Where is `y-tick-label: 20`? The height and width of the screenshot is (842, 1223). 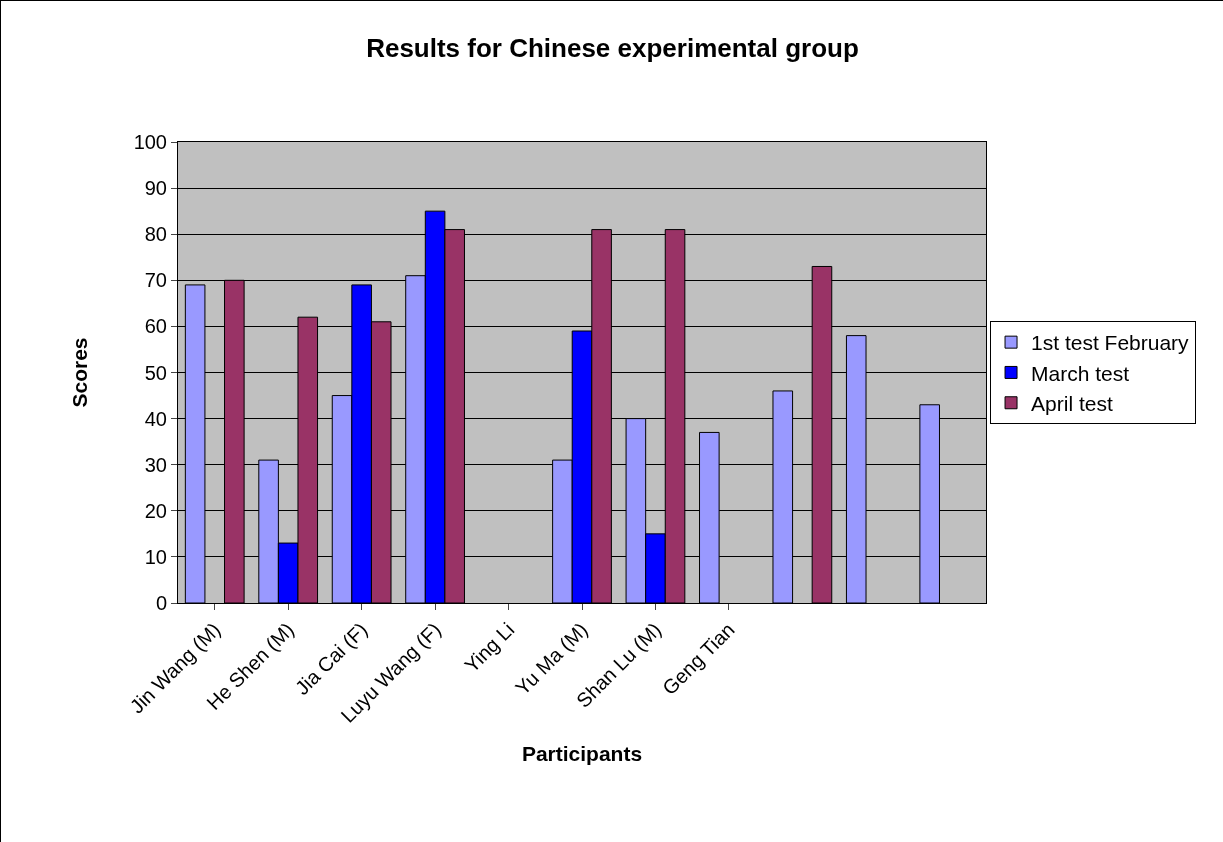
y-tick-label: 20 is located at coordinates (155, 510).